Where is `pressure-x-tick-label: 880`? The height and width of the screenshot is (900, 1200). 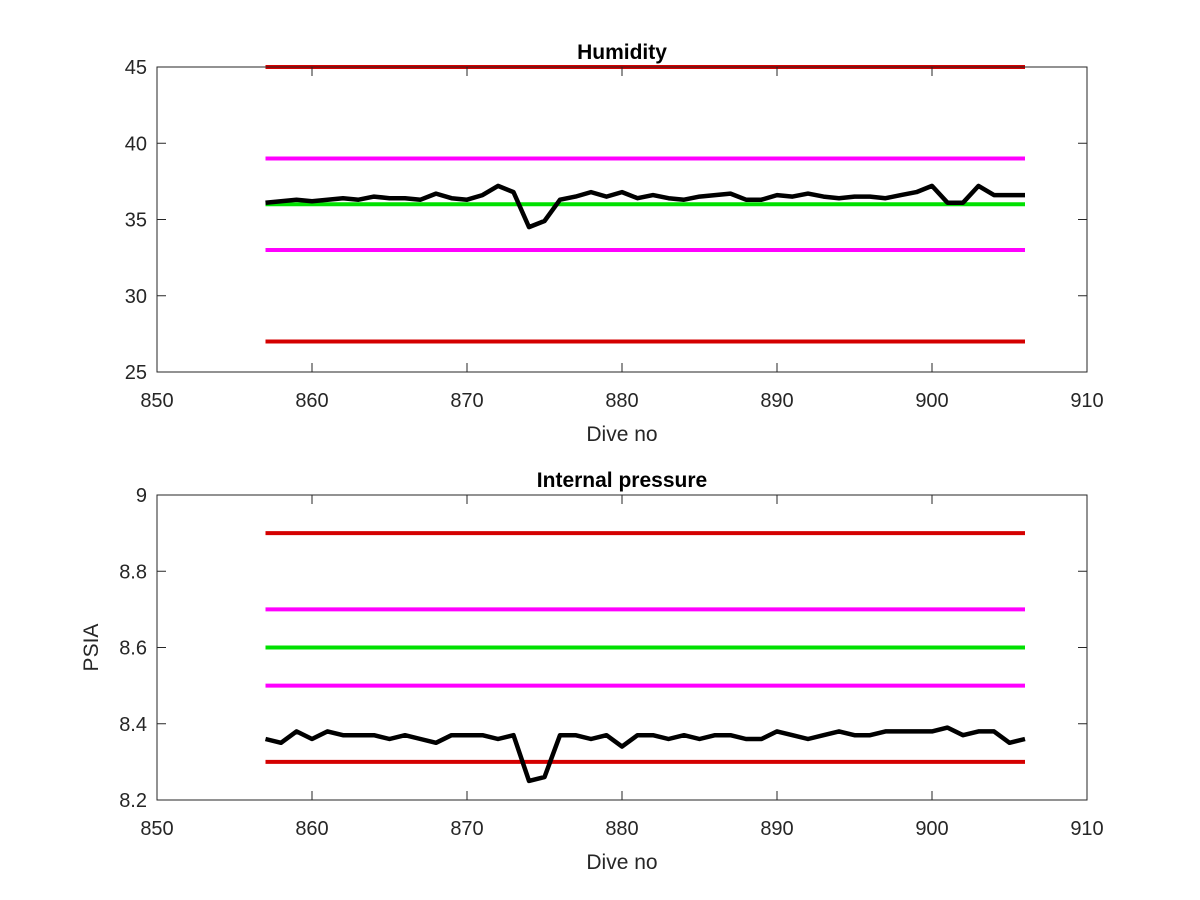
pressure-x-tick-label: 880 is located at coordinates (621, 829).